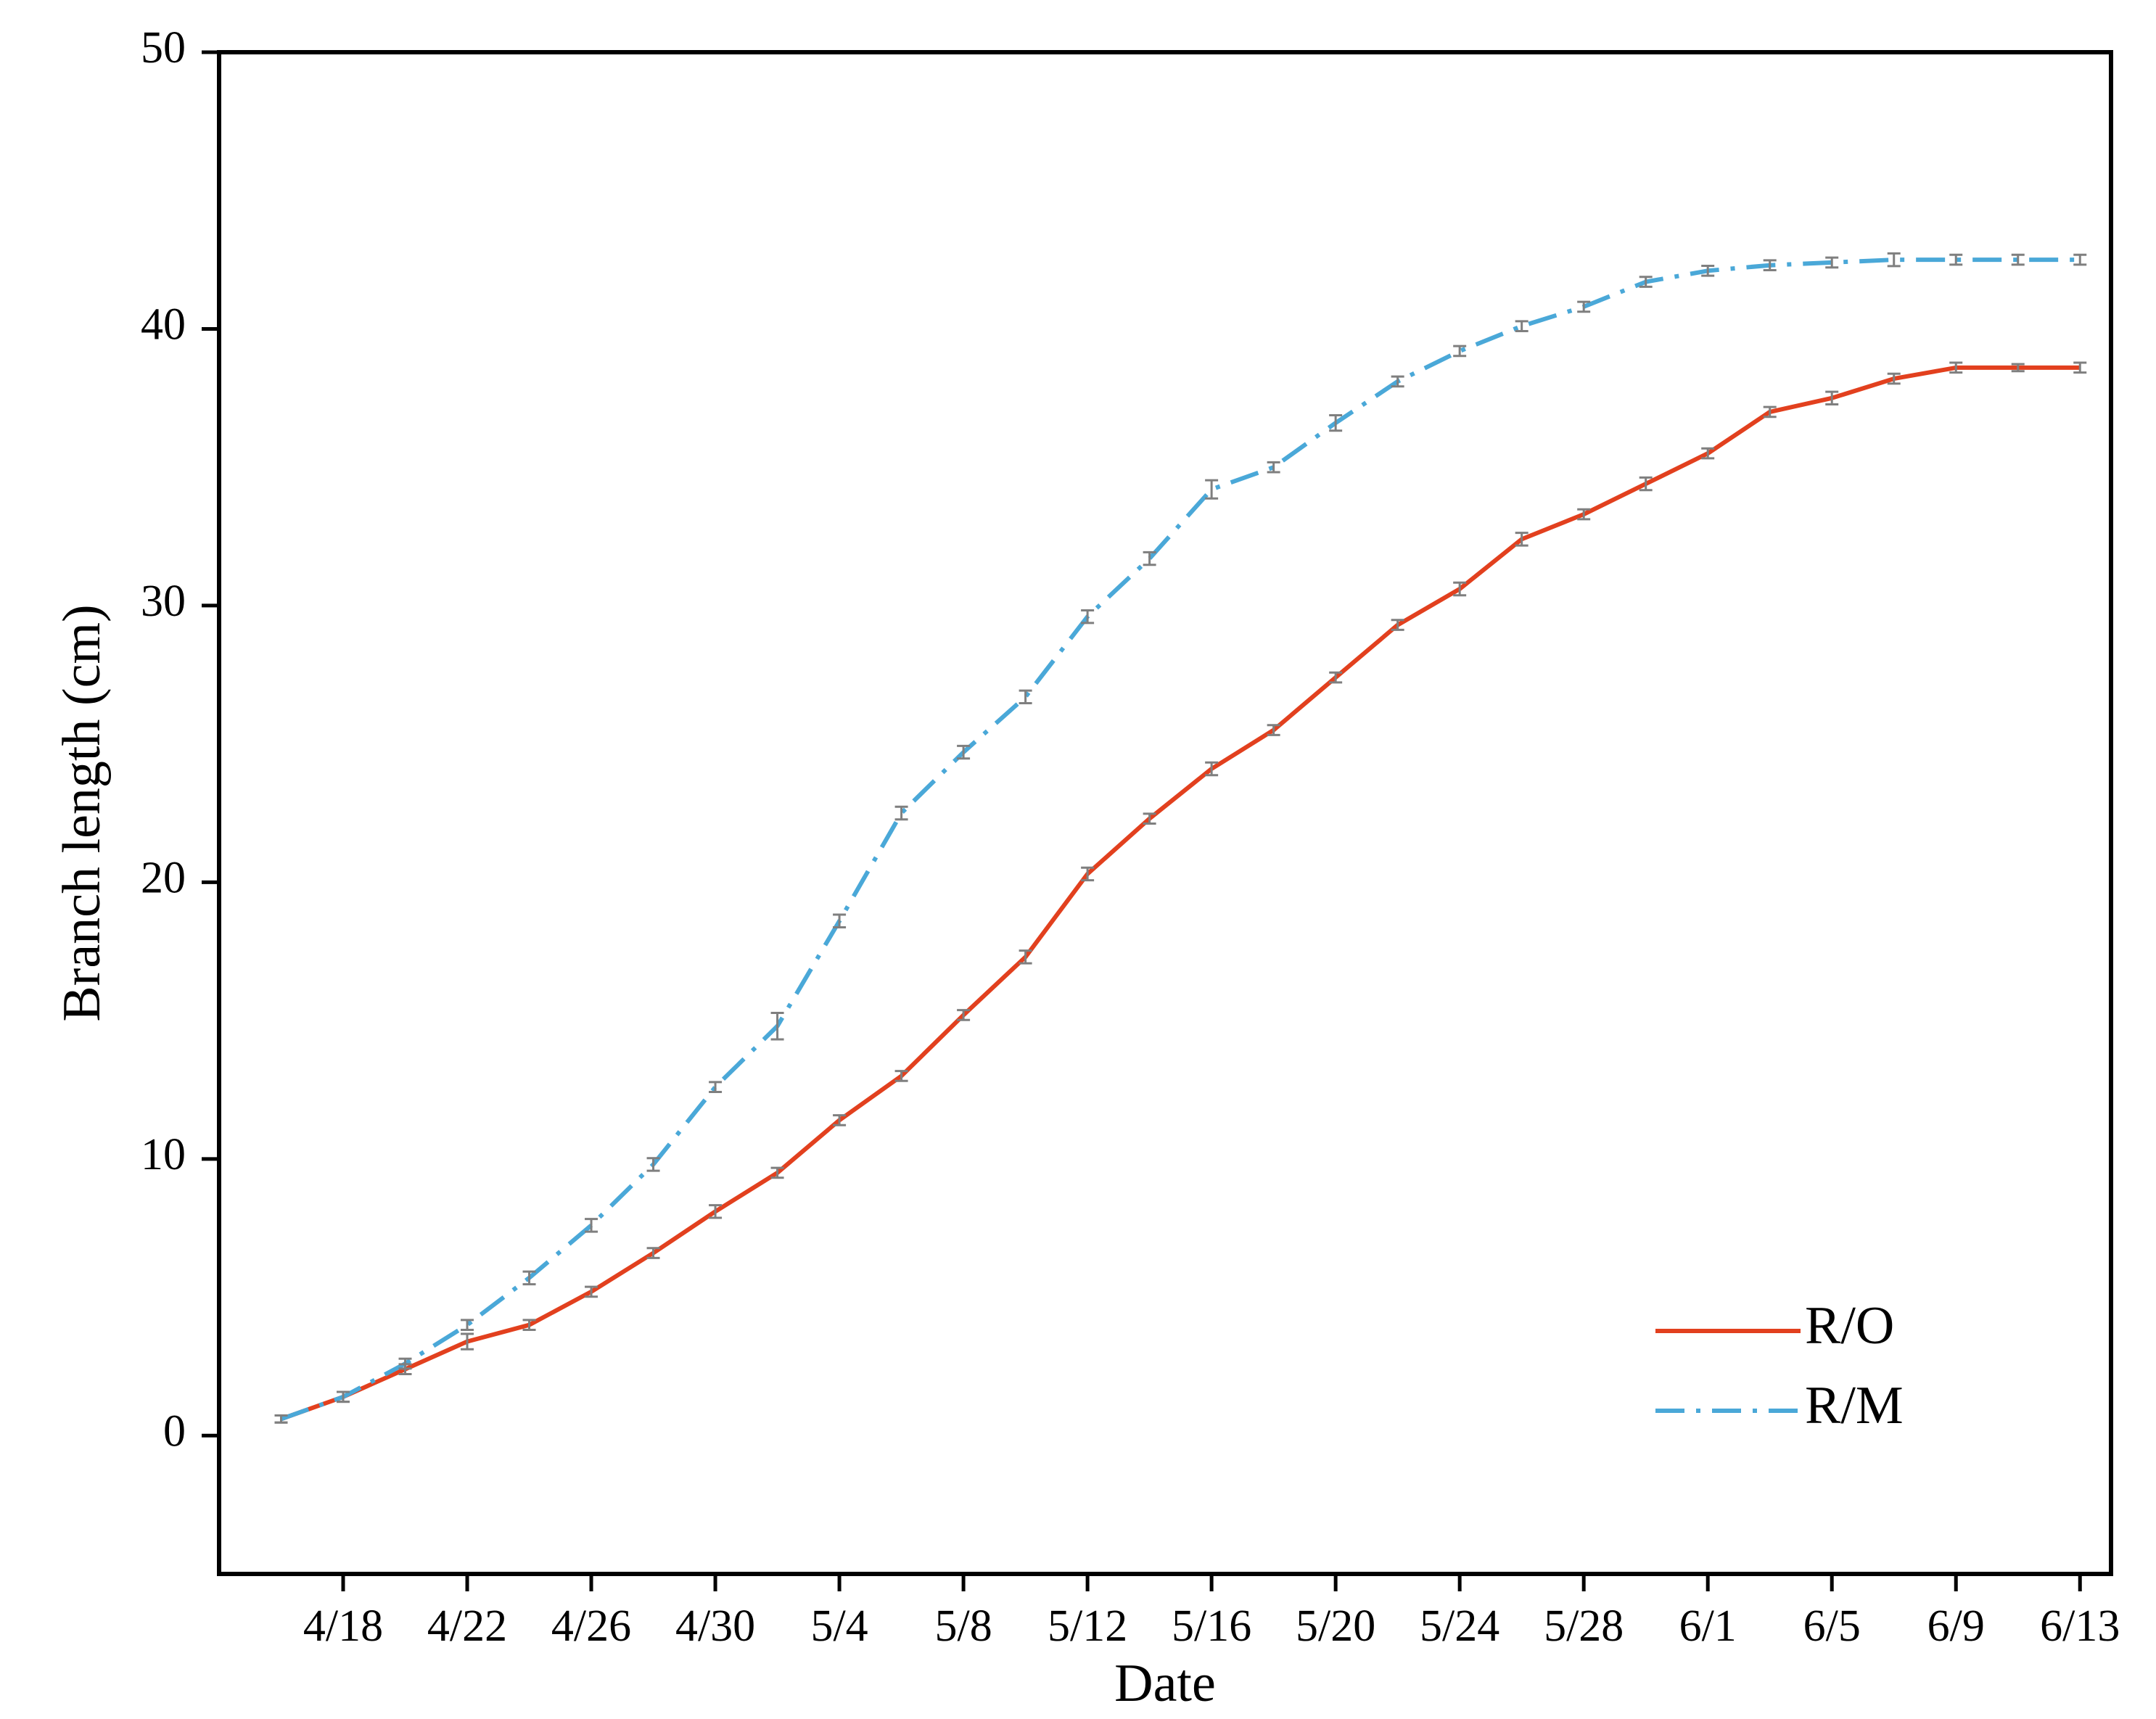 Image resolution: width=2156 pixels, height=1719 pixels. I want to click on legend-label-r-m: R/M, so click(1854, 1405).